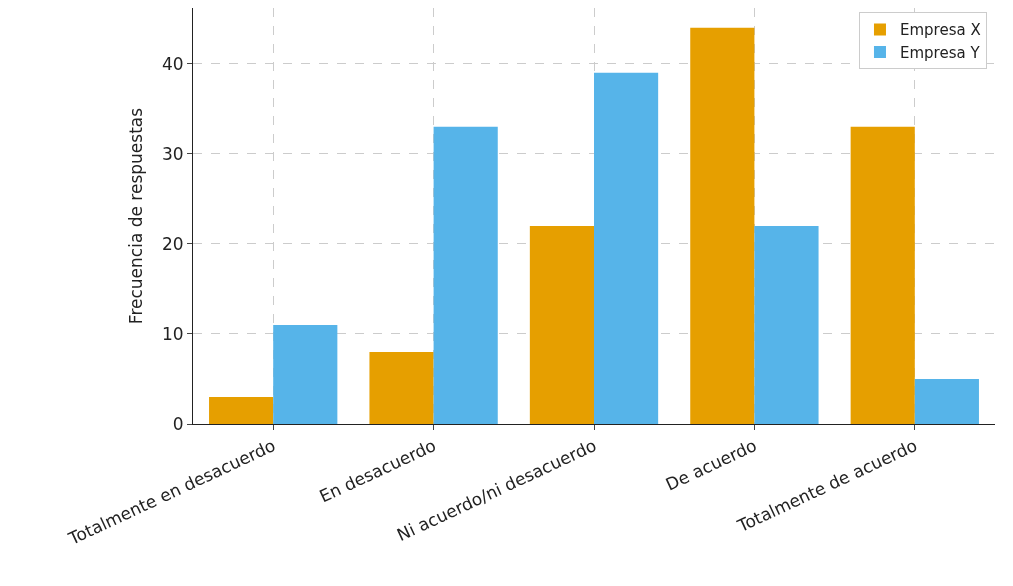  What do you see at coordinates (172, 243) in the screenshot?
I see `y-tick-label: 20` at bounding box center [172, 243].